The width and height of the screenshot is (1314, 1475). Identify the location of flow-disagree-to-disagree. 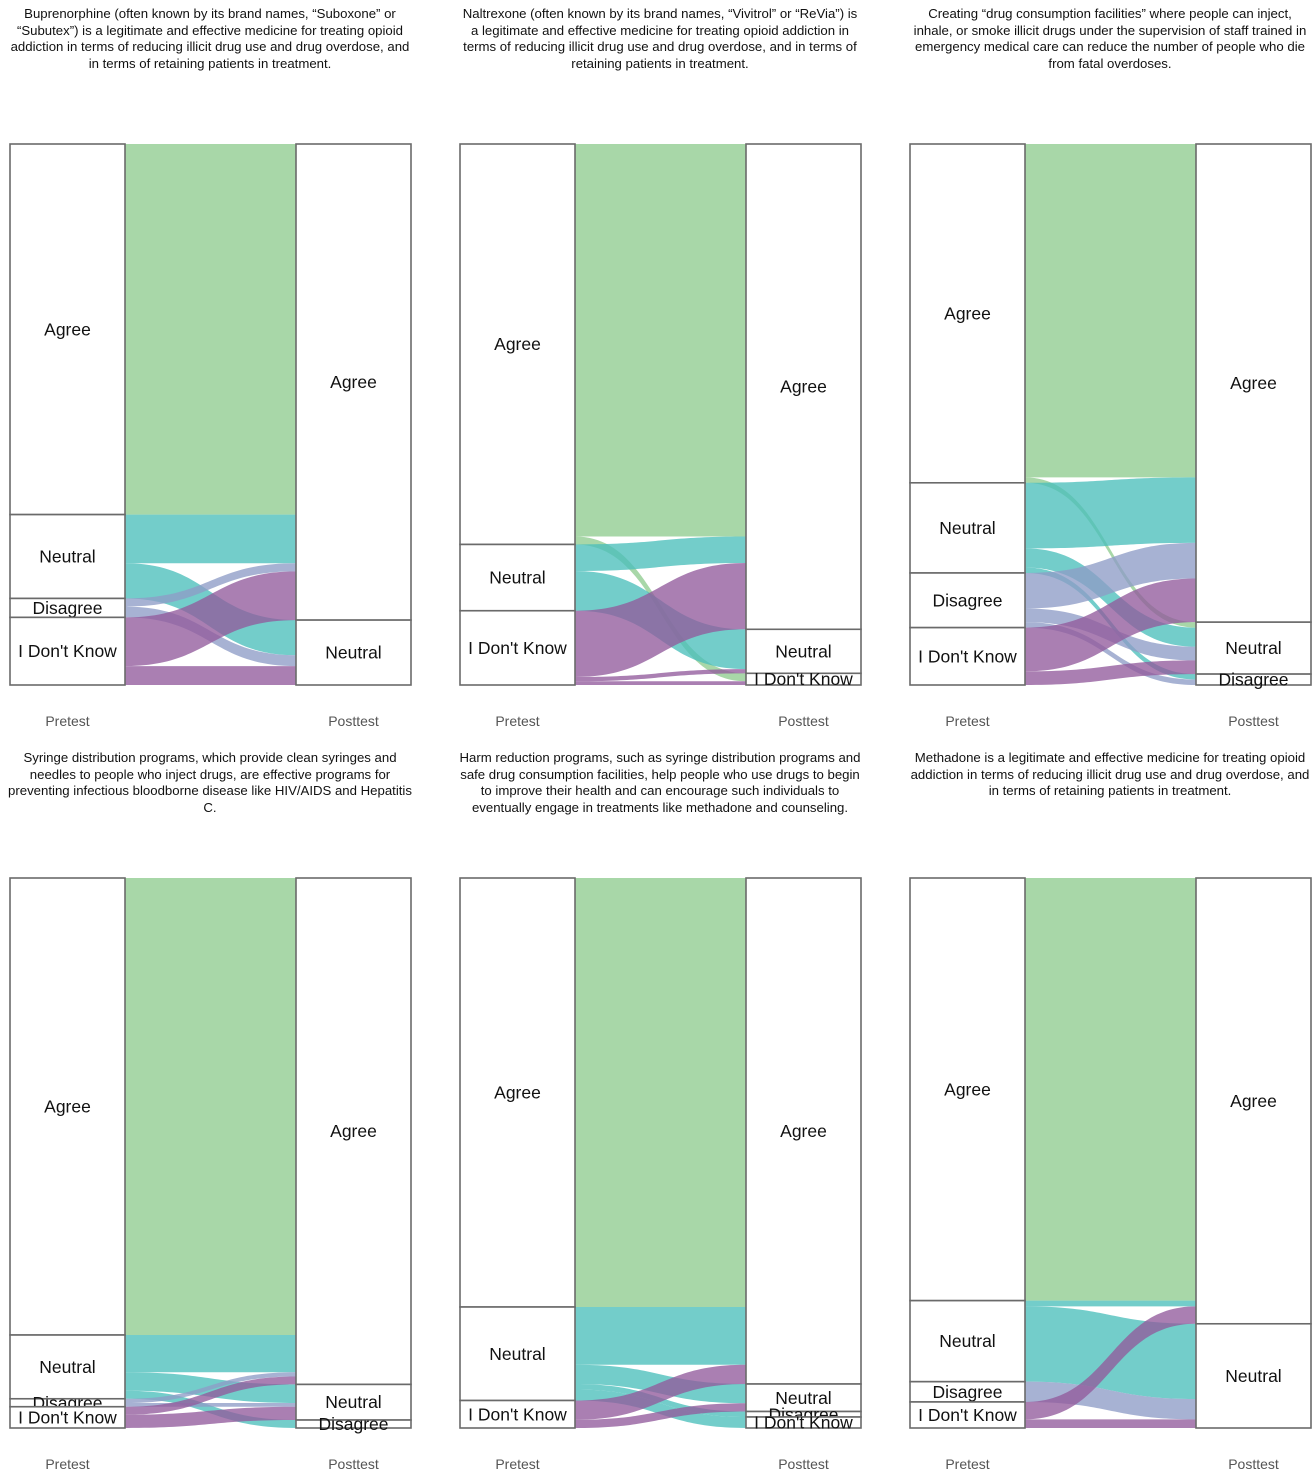
(1110, 653).